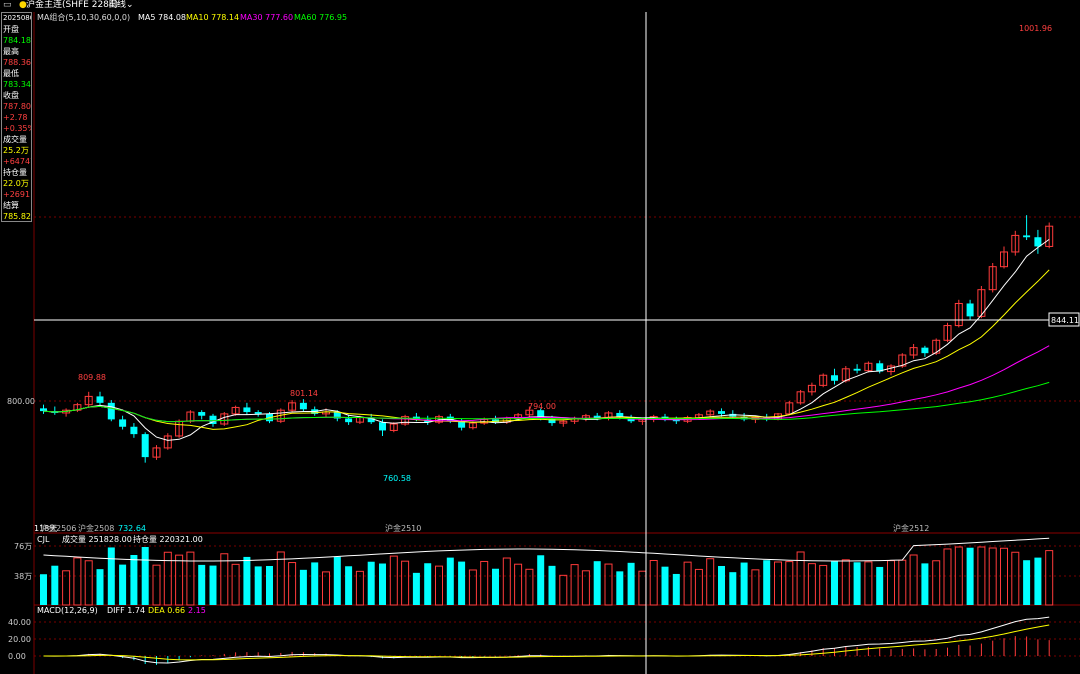  I want to click on macd-diff: DIFF 1.74, so click(126, 610).